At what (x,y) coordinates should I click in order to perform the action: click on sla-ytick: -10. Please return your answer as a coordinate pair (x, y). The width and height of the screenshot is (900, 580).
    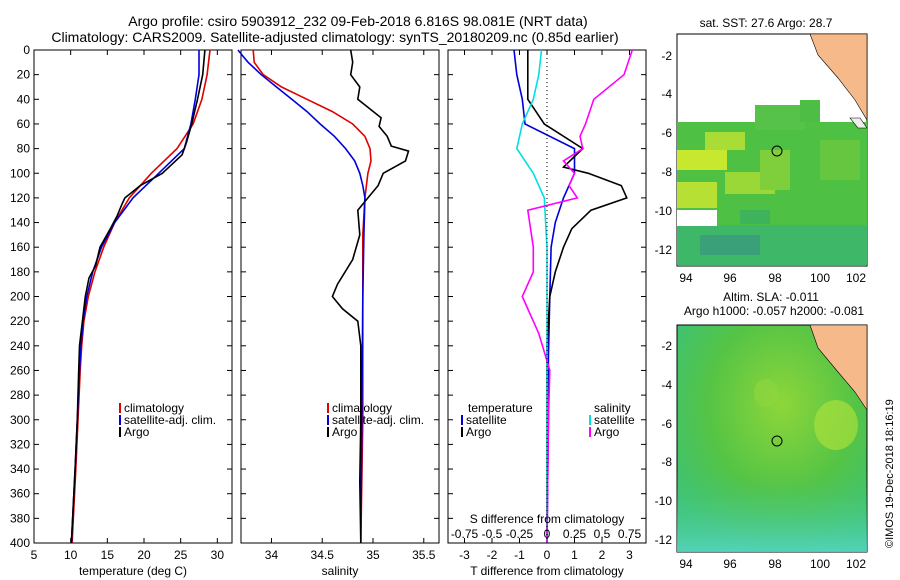
    Looking at the image, I should click on (664, 501).